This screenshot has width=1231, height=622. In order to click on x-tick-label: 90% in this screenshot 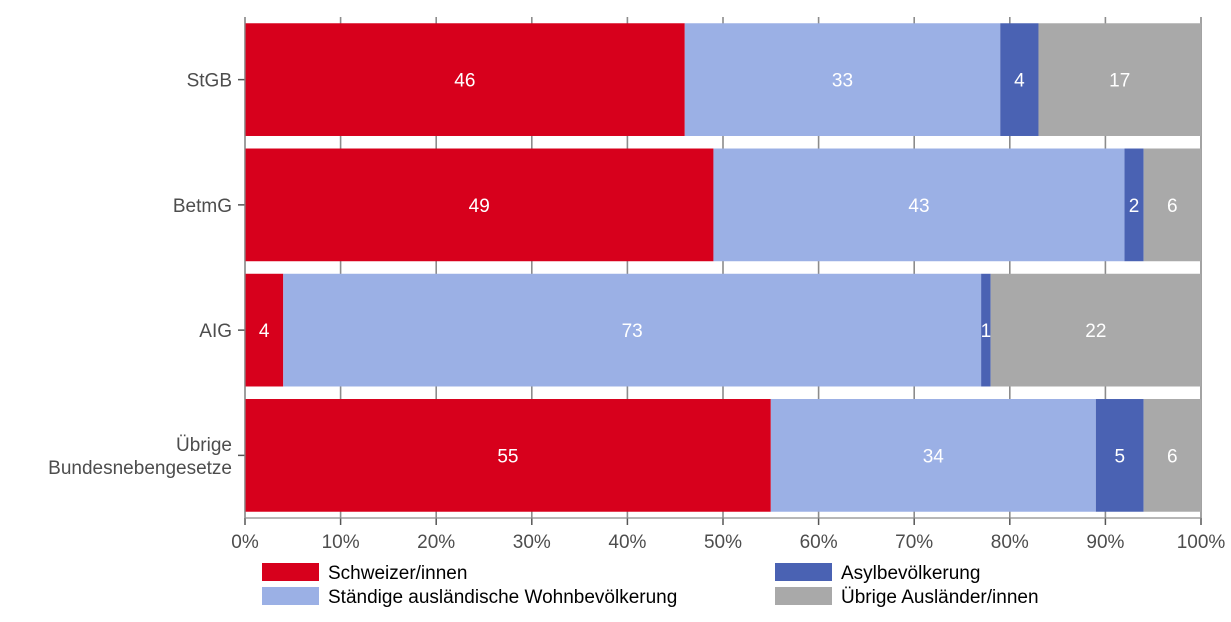, I will do `click(1105, 542)`.